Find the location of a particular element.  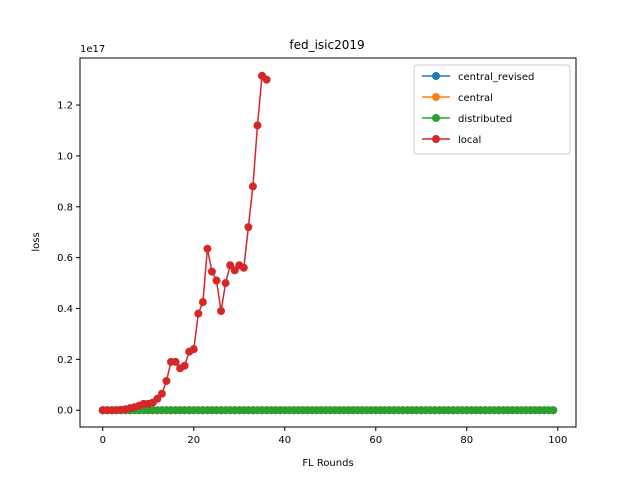

y-tick-label: 0.0 is located at coordinates (65, 411).